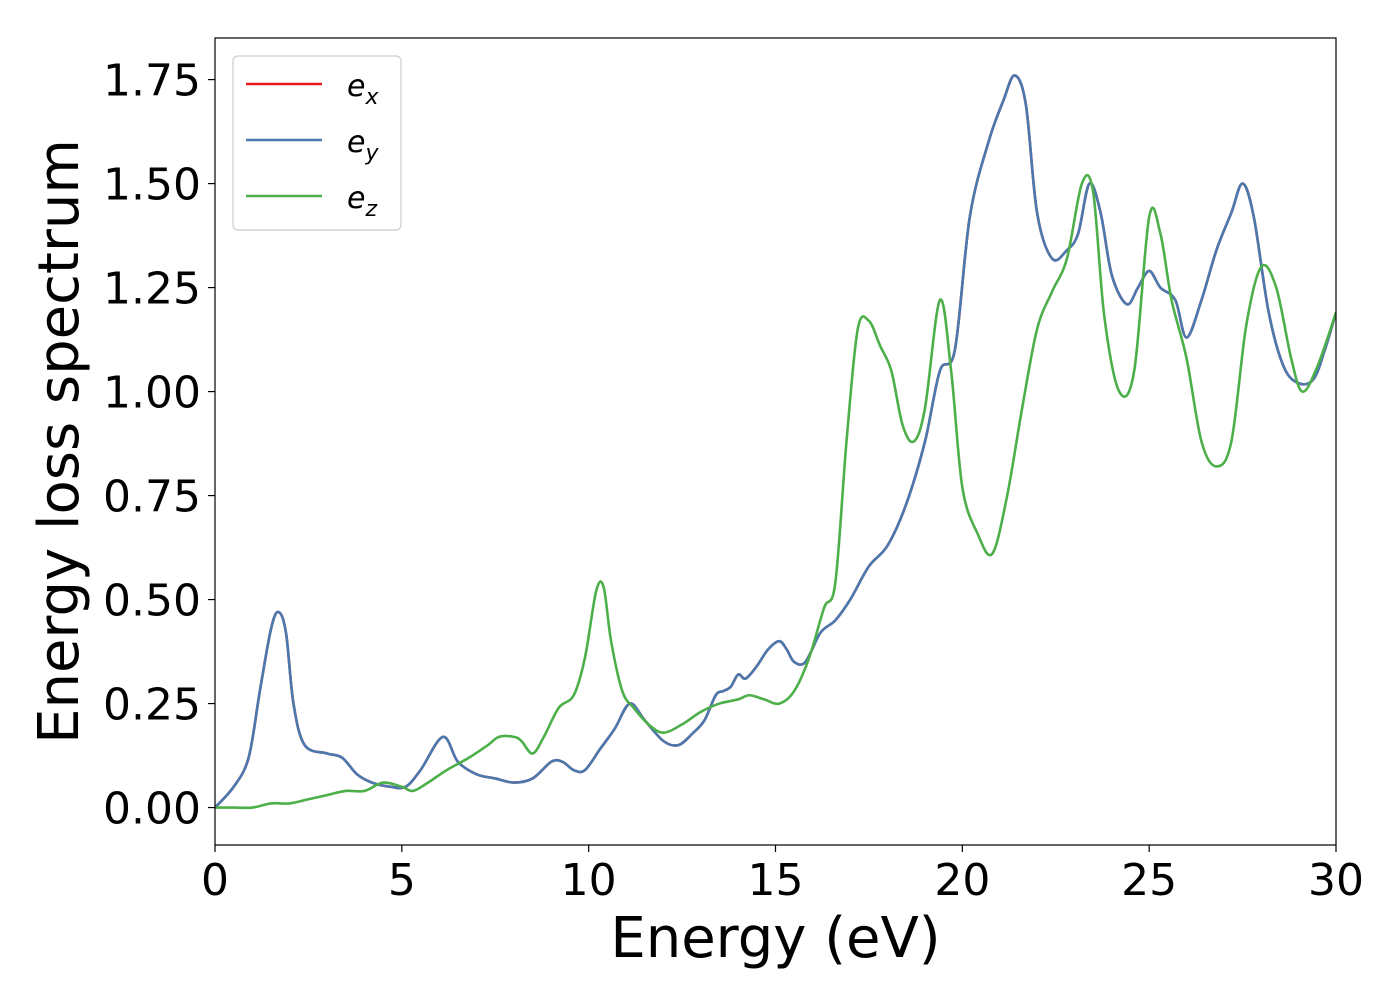 Image resolution: width=1400 pixels, height=1000 pixels. I want to click on x-axis: 0 5 10 15 20 25 30, so click(782, 875).